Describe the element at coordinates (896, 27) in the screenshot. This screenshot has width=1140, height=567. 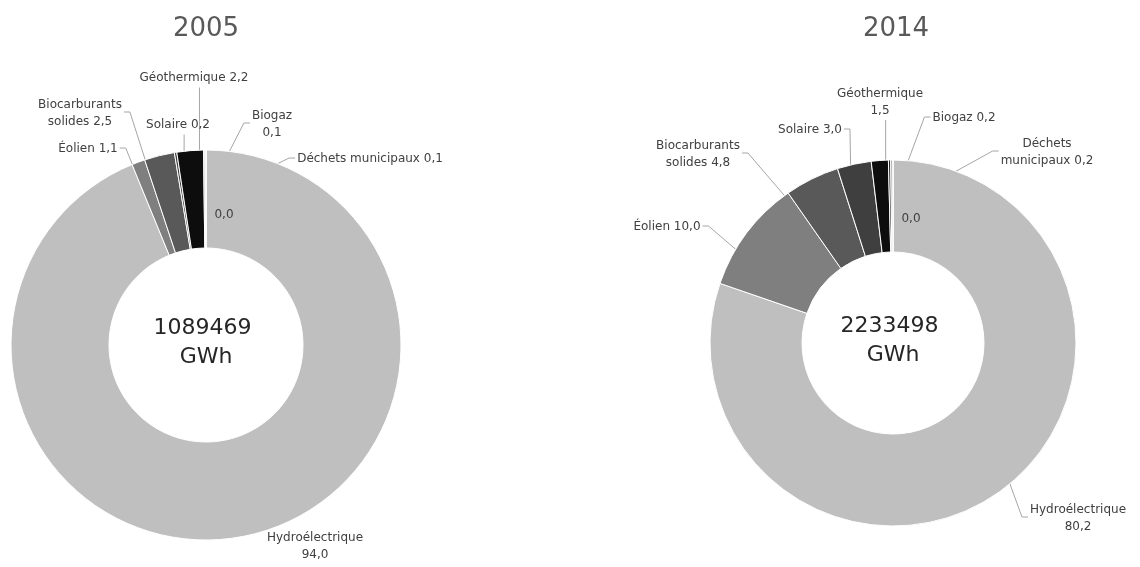
I see `chart-title: 2014` at that location.